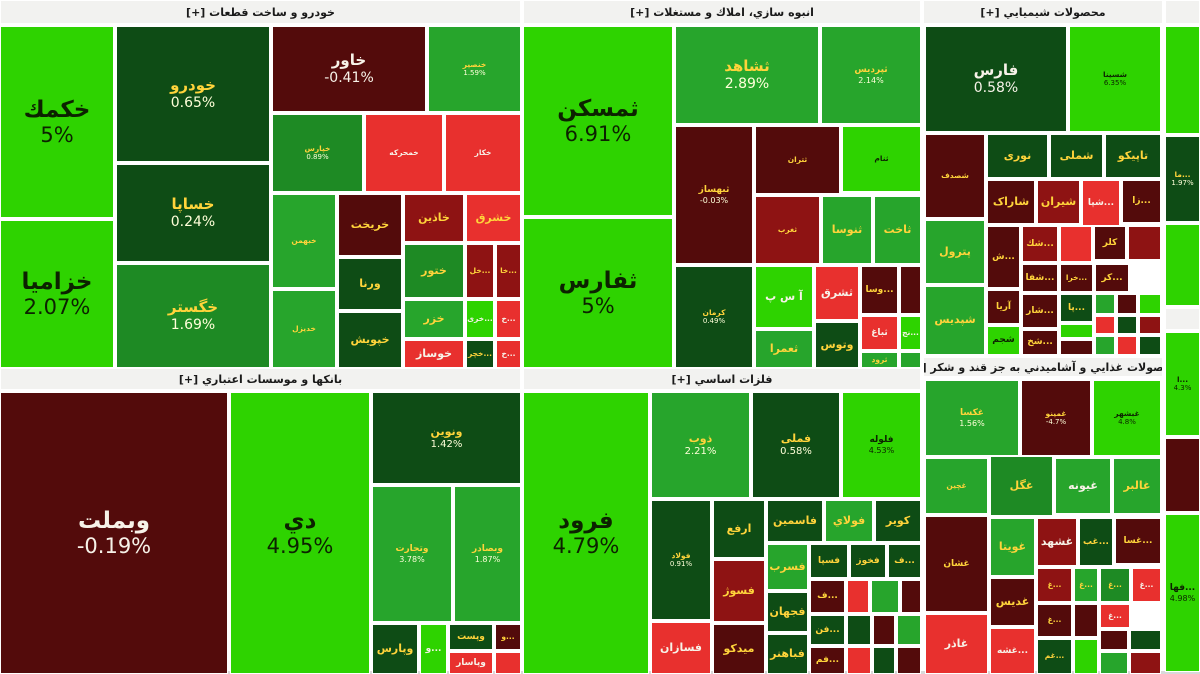  I want to click on stock-cell-ثعمرا: ثعمرا, so click(784, 349).